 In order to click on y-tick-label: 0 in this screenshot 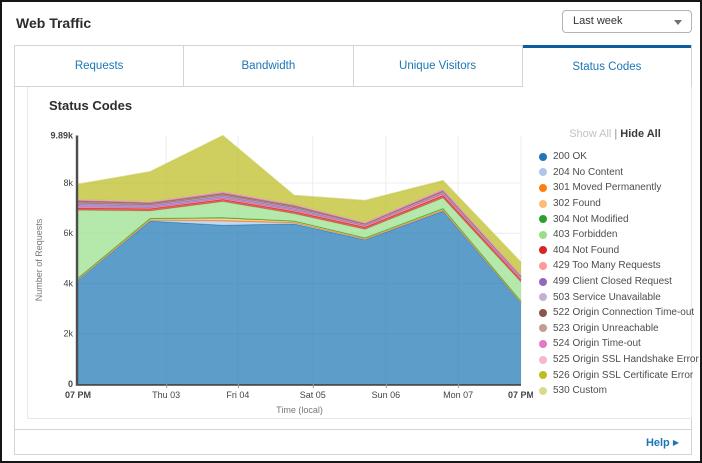, I will do `click(70, 384)`.